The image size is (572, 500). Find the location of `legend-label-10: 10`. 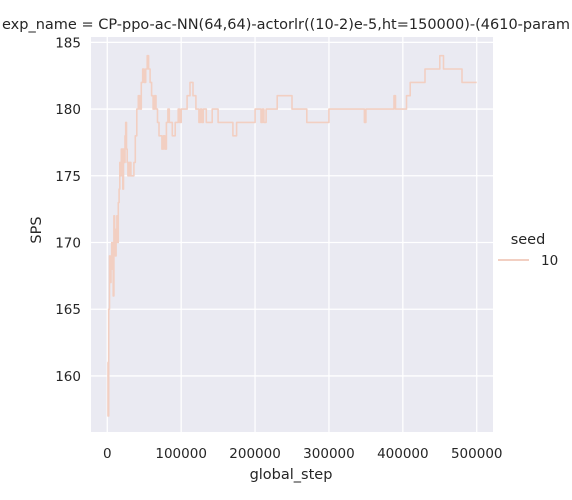

legend-label-10: 10 is located at coordinates (549, 261).